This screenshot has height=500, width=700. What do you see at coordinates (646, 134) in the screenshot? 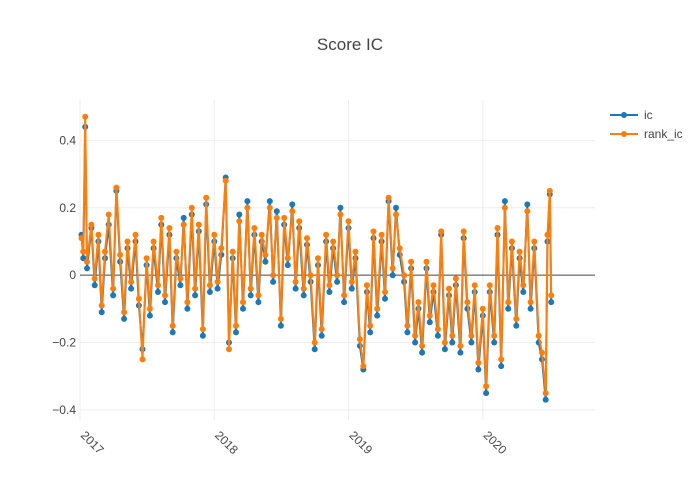
I see `legend-item-rank-ic: rank_ic` at bounding box center [646, 134].